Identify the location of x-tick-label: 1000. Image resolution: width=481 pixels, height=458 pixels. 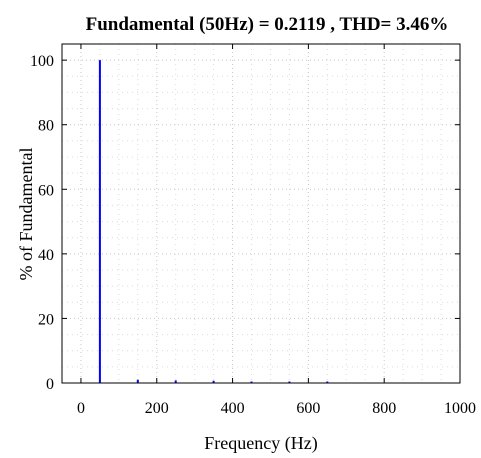
(460, 408).